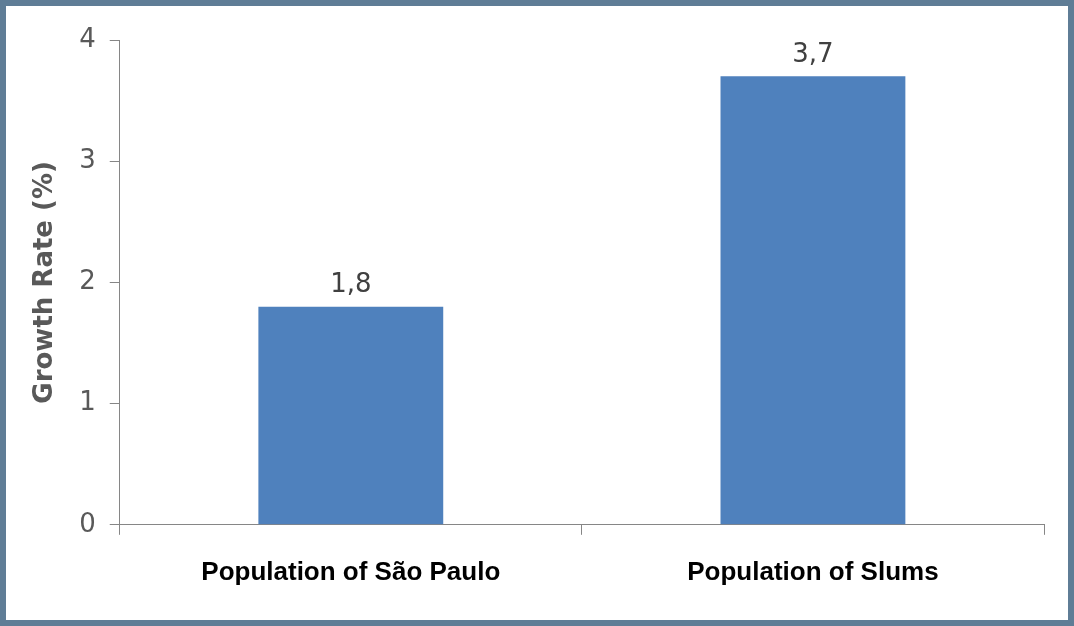 Image resolution: width=1074 pixels, height=626 pixels. Describe the element at coordinates (87, 37) in the screenshot. I see `y-tick-label: 4` at that location.